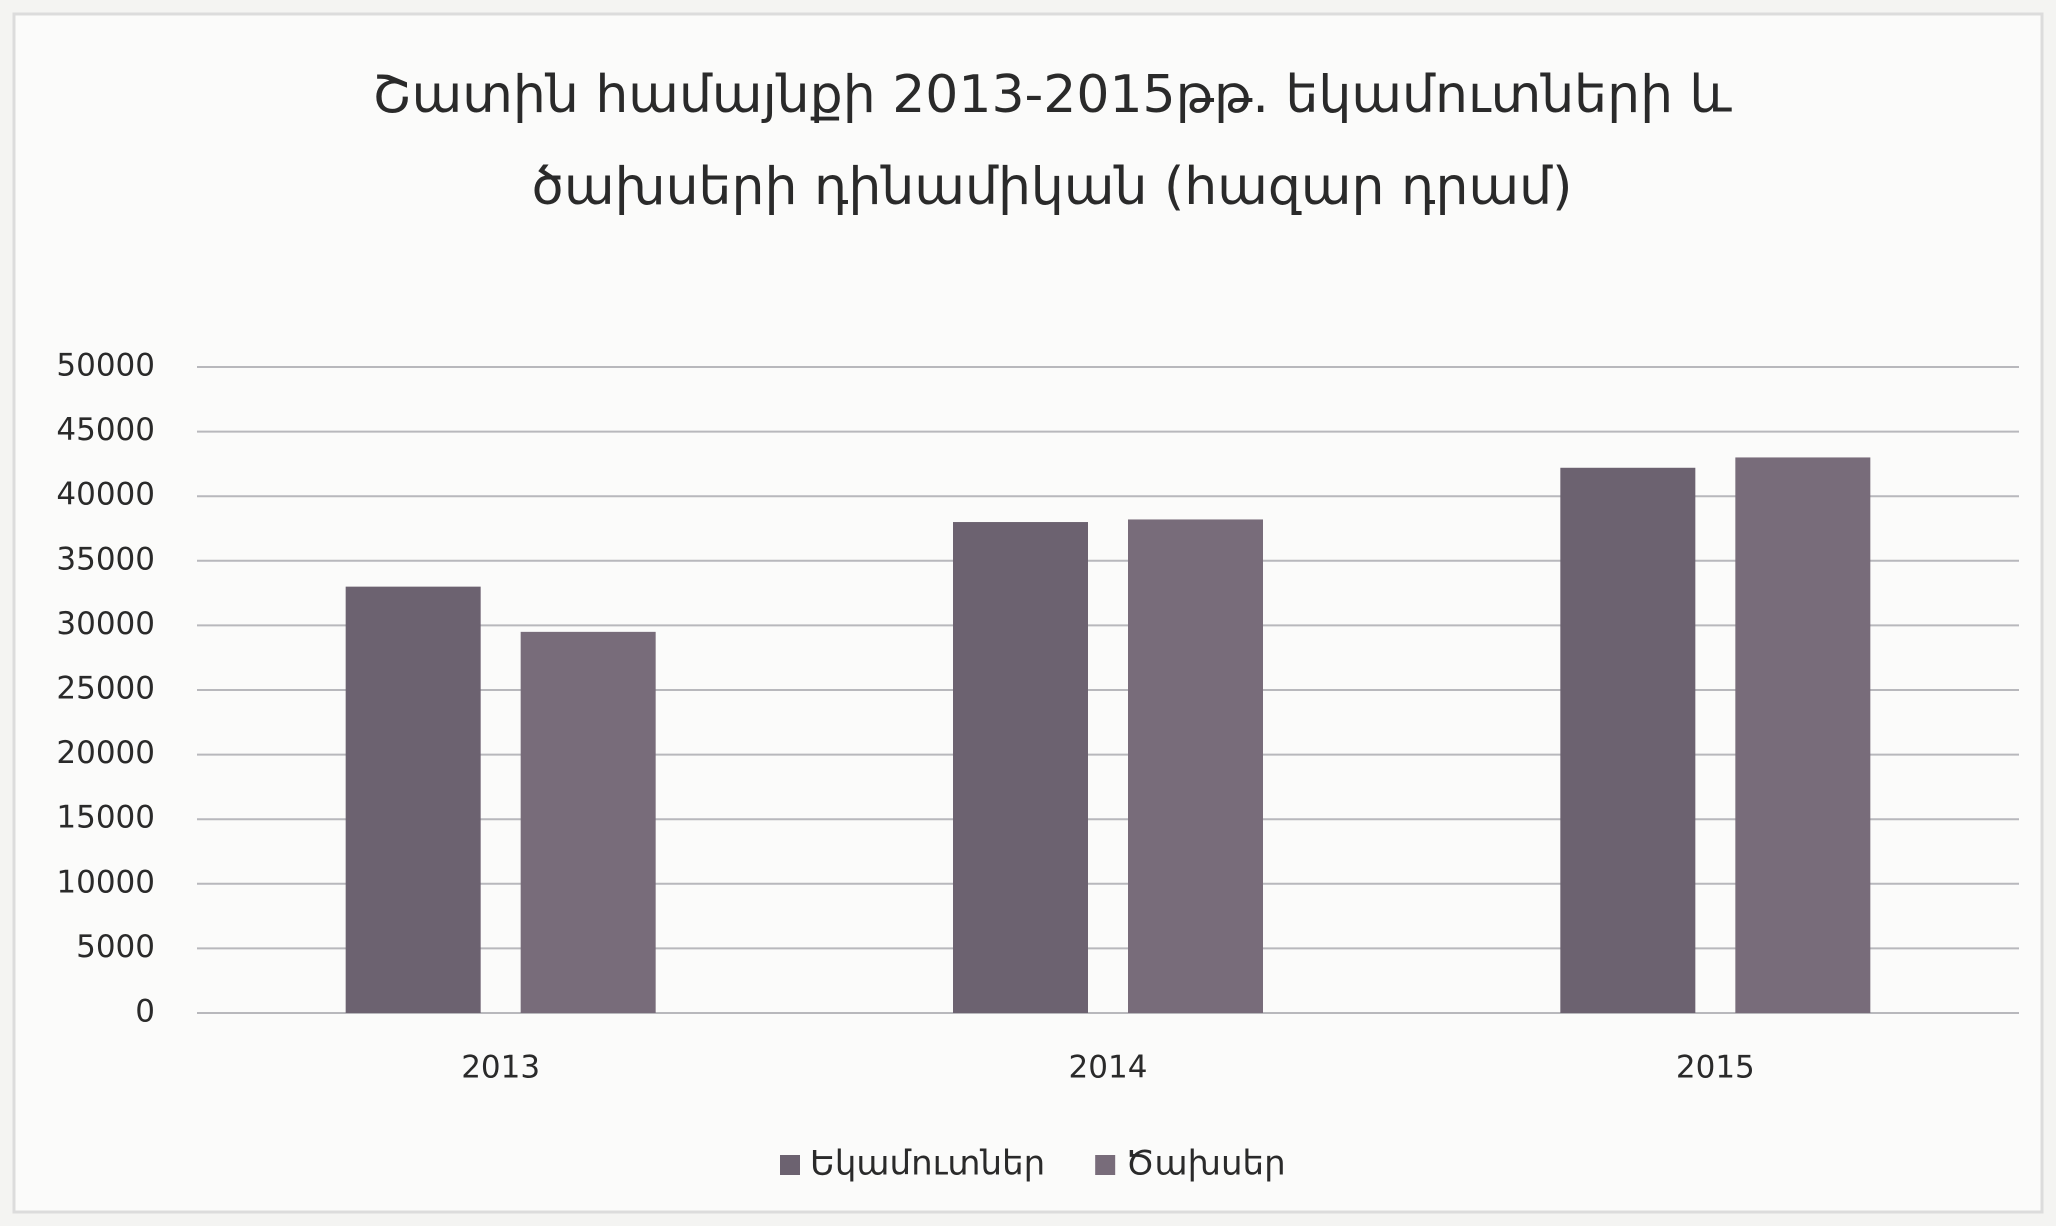 Image resolution: width=2056 pixels, height=1226 pixels. What do you see at coordinates (105, 430) in the screenshot?
I see `y-tick-label: 45000` at bounding box center [105, 430].